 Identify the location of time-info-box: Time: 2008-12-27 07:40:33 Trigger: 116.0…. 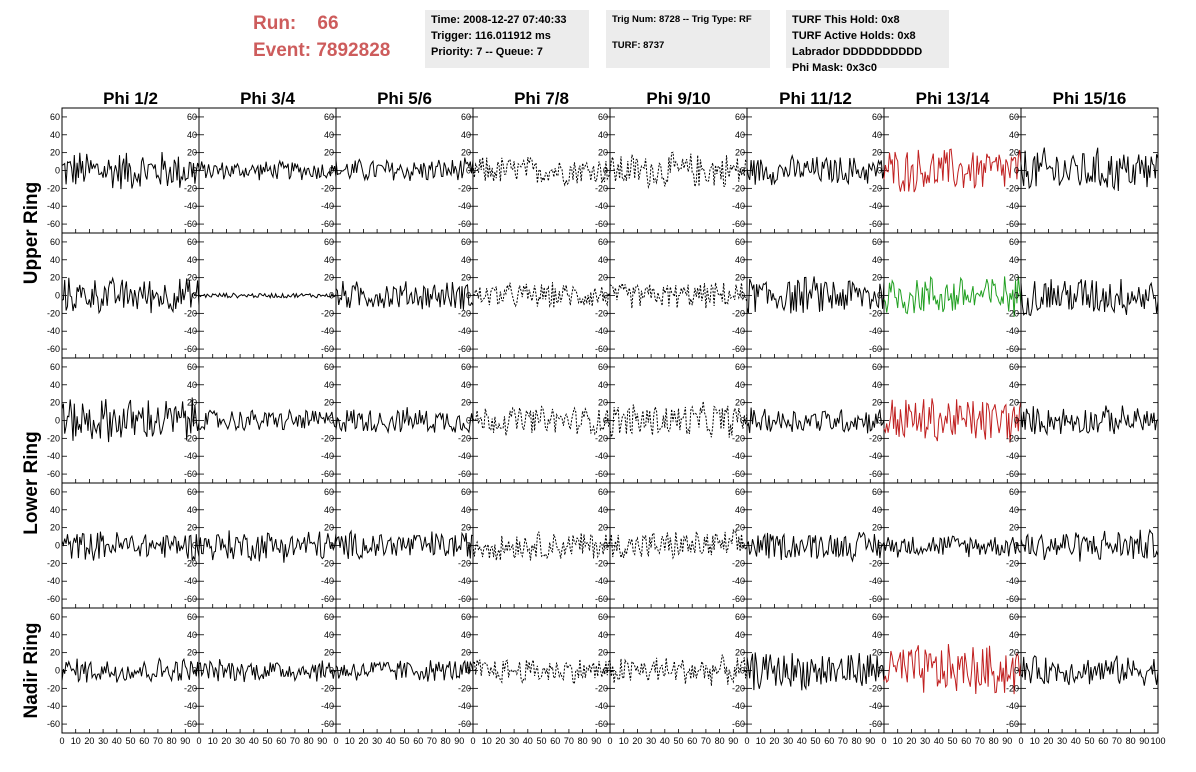
(507, 39).